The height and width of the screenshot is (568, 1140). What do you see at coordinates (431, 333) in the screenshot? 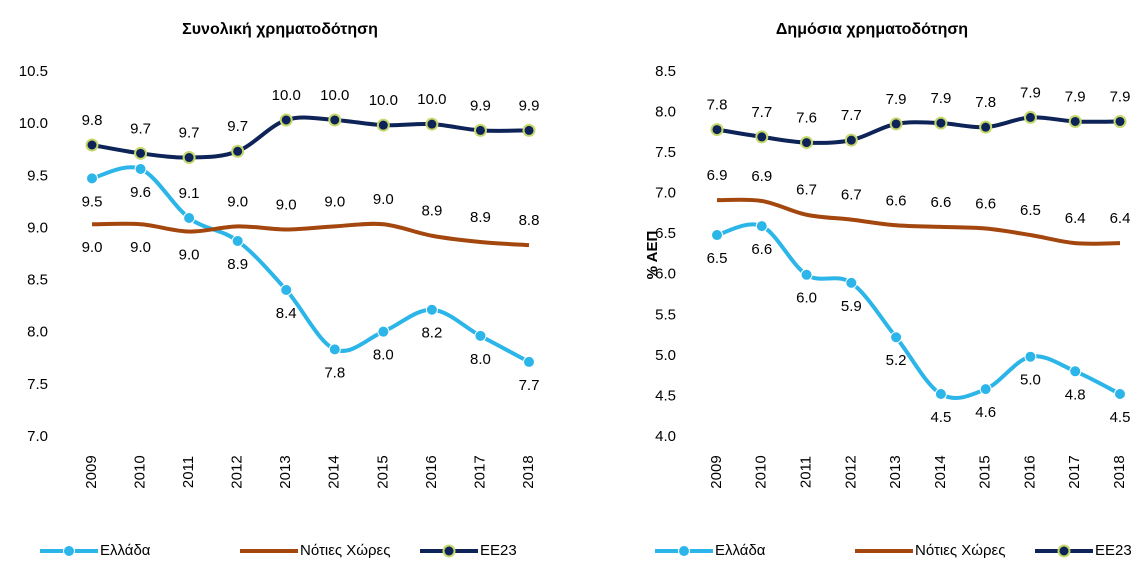
I see `data-label: 8.2` at bounding box center [431, 333].